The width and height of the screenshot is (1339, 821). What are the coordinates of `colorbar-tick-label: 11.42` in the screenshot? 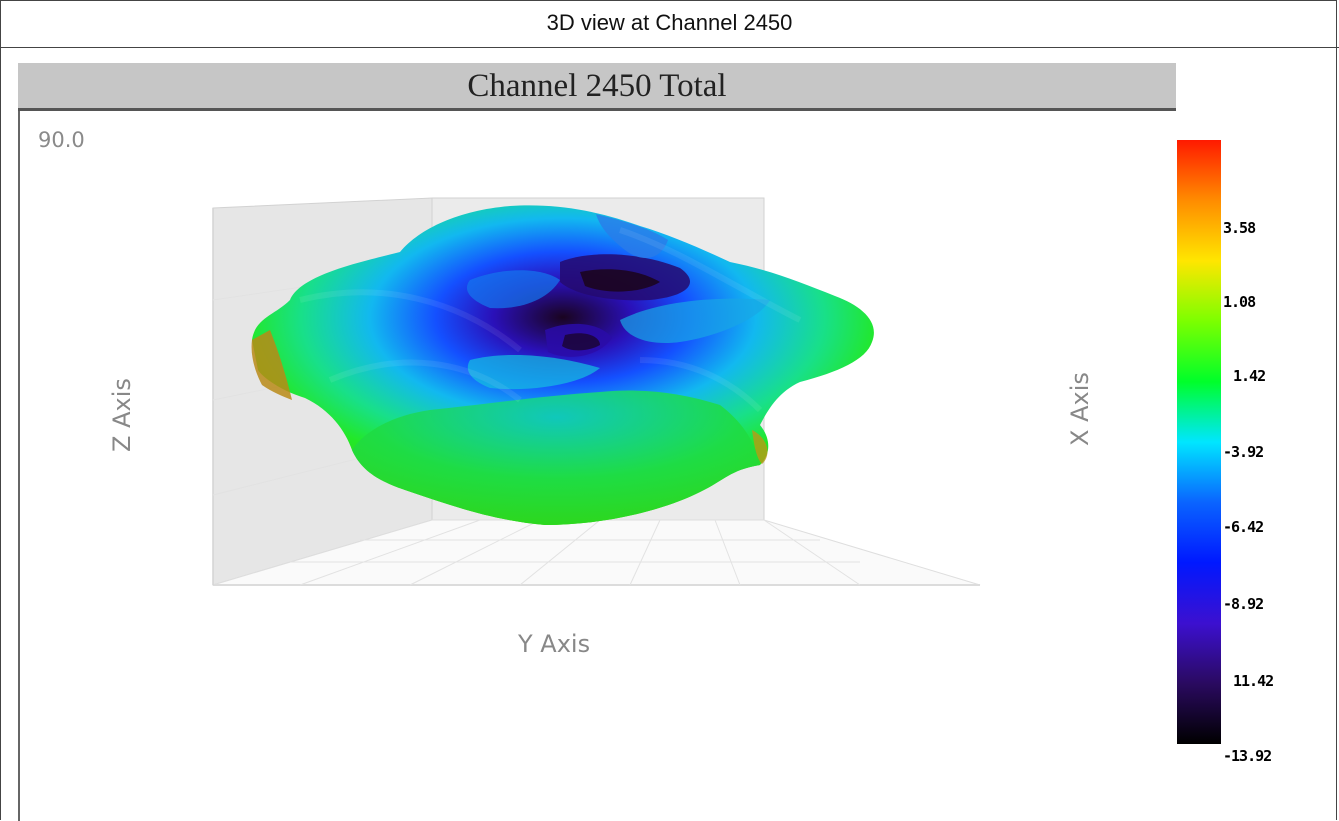 It's located at (1253, 681).